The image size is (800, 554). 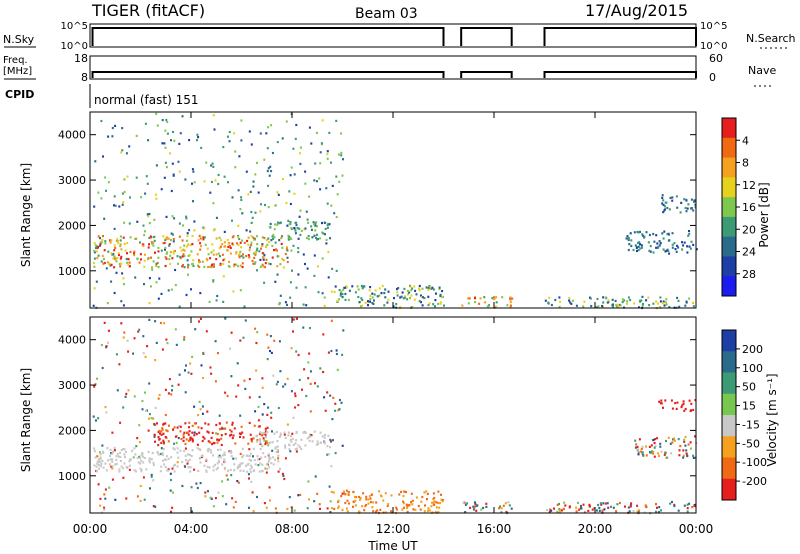 I want to click on radar-title: TIGER (fitACF), so click(x=148, y=10).